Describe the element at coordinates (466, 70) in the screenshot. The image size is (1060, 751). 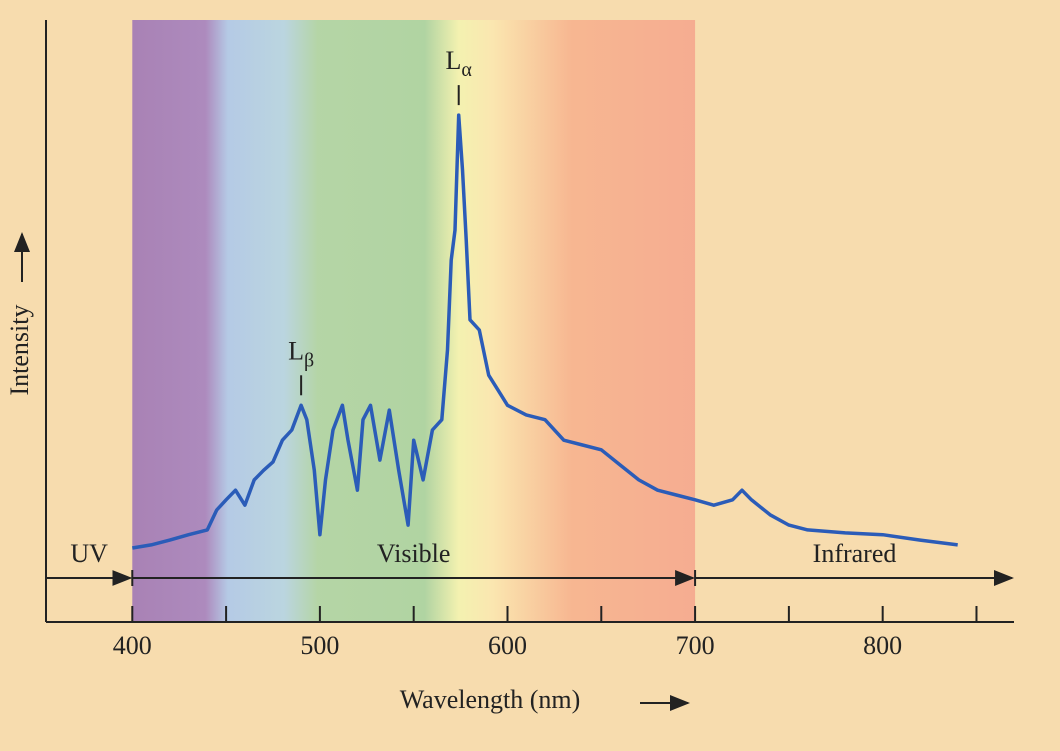
I see `annotation-subscript: α` at that location.